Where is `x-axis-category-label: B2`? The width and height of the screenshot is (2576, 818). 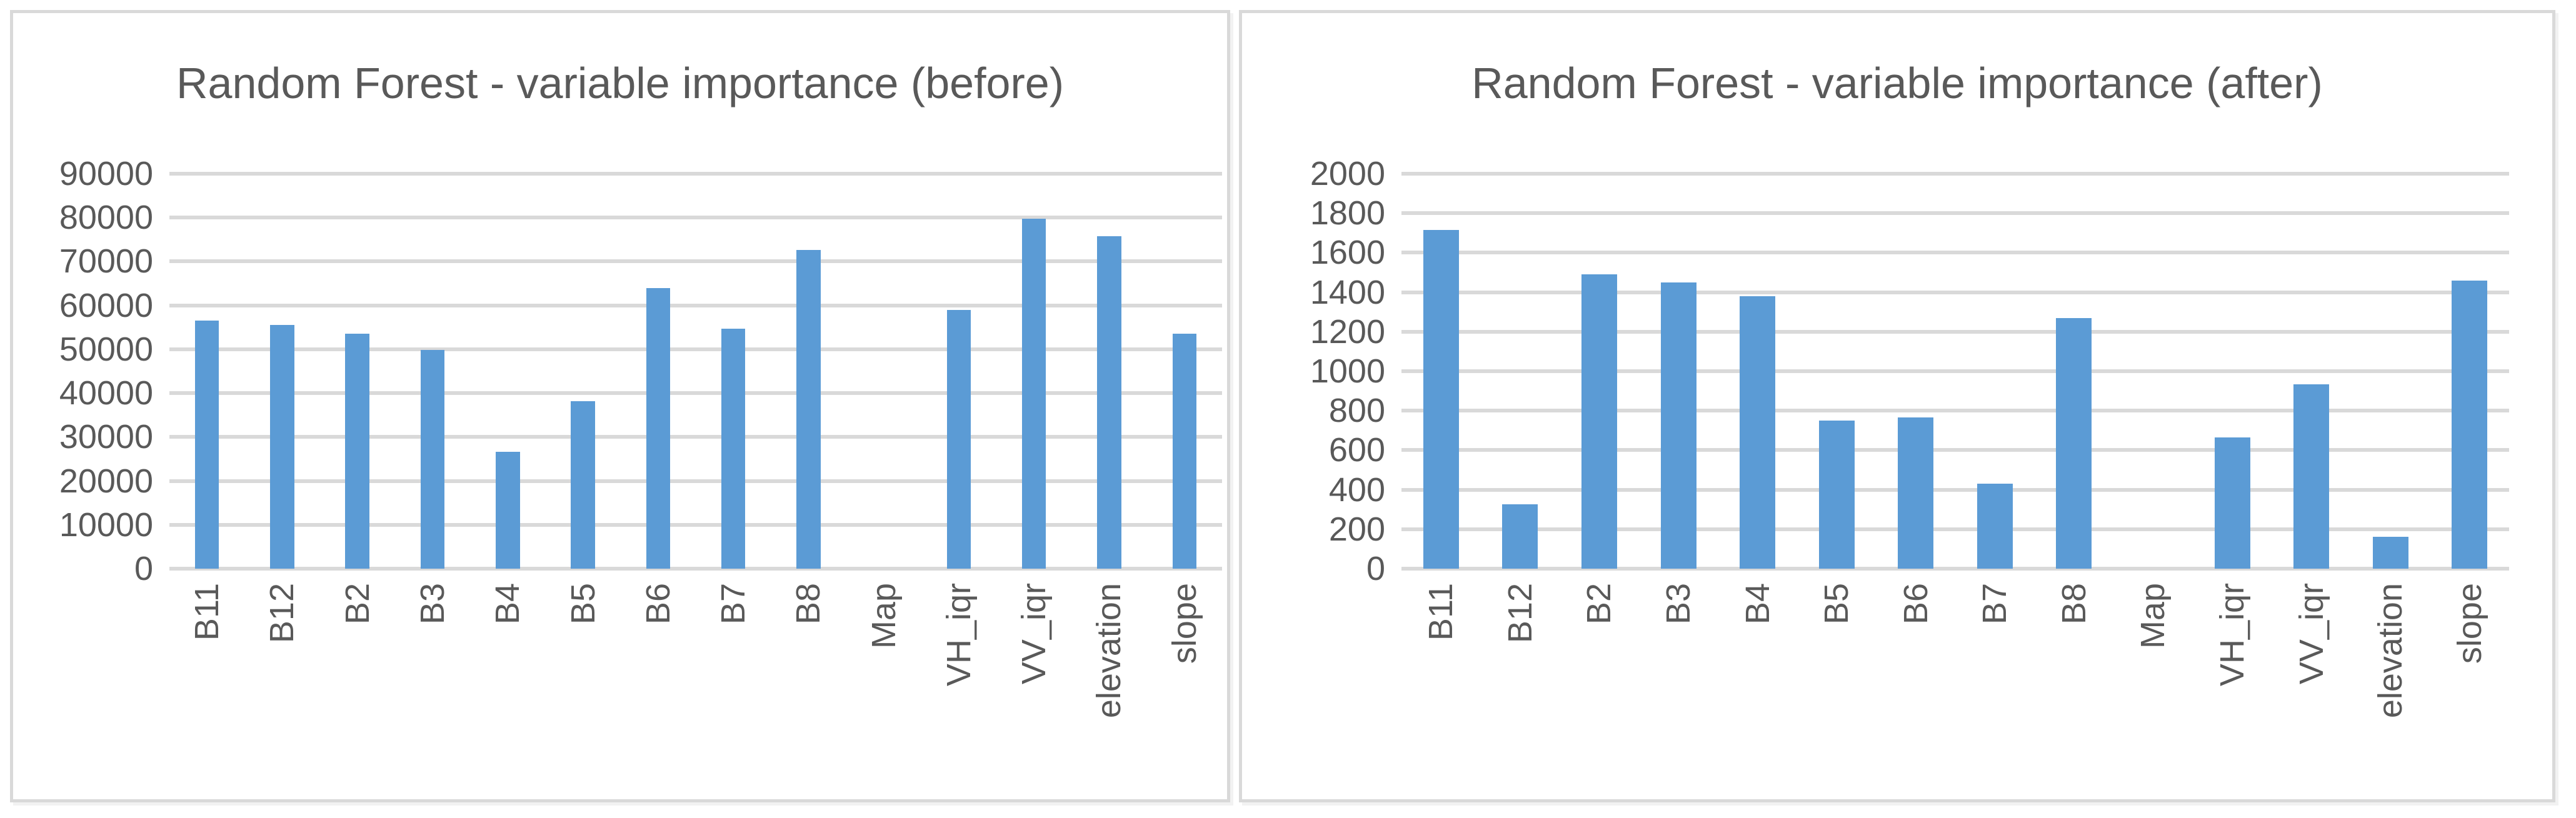 x-axis-category-label: B2 is located at coordinates (1599, 604).